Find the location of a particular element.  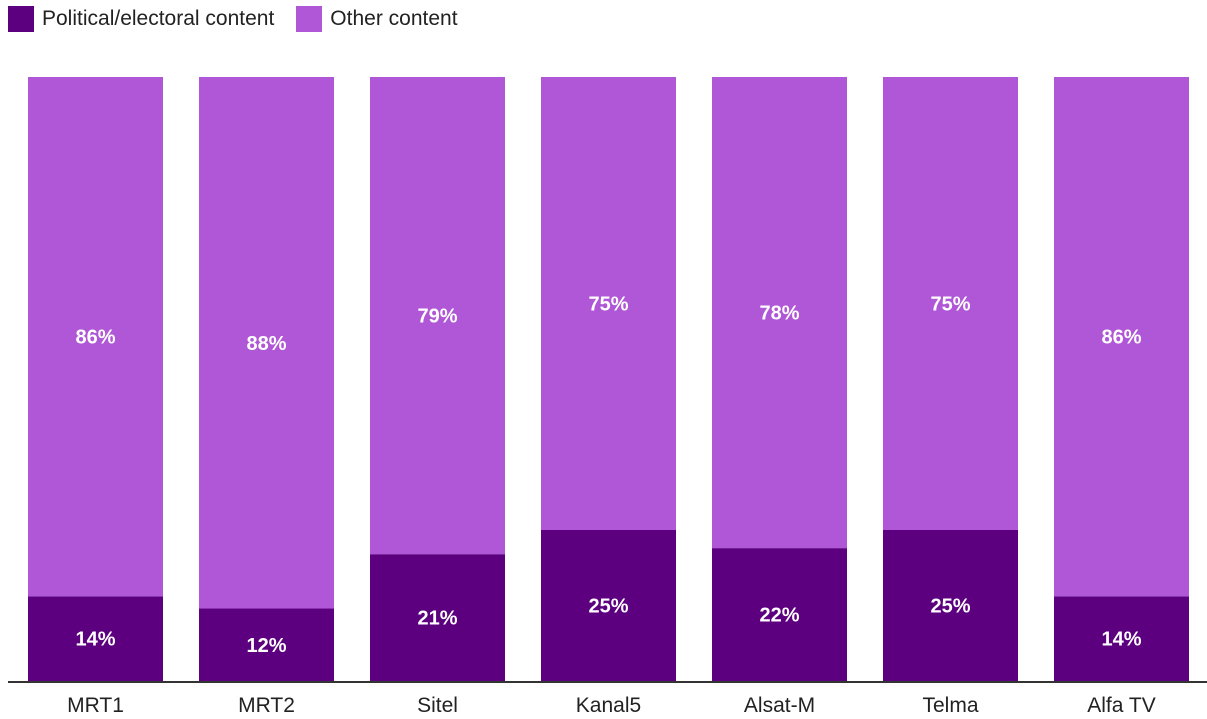

x-tick-label-alfa-tv: Alfa TV is located at coordinates (1121, 705).